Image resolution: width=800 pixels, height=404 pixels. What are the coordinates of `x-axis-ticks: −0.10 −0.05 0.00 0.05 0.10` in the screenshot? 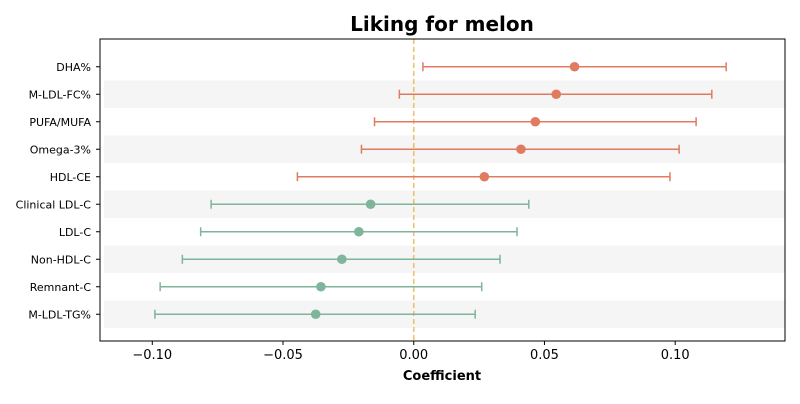 It's located at (411, 352).